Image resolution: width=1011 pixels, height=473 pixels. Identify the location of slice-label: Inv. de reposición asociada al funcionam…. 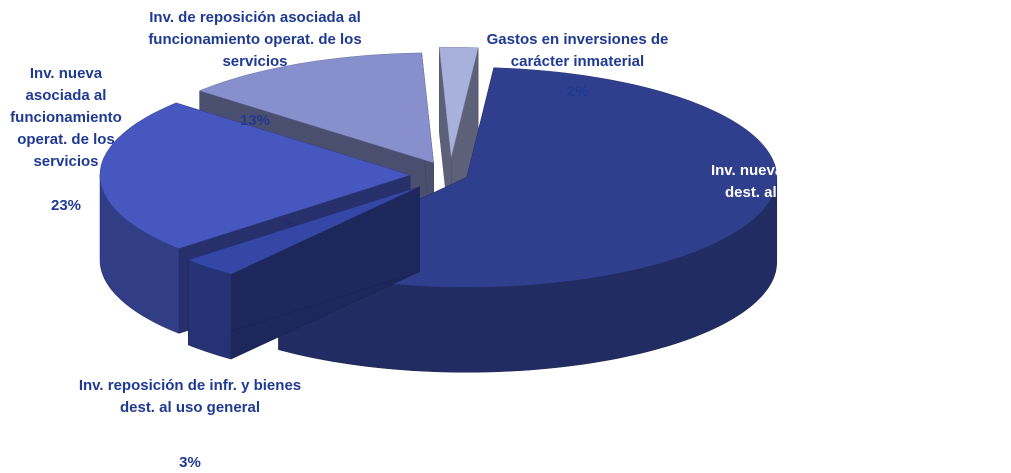
(255, 39).